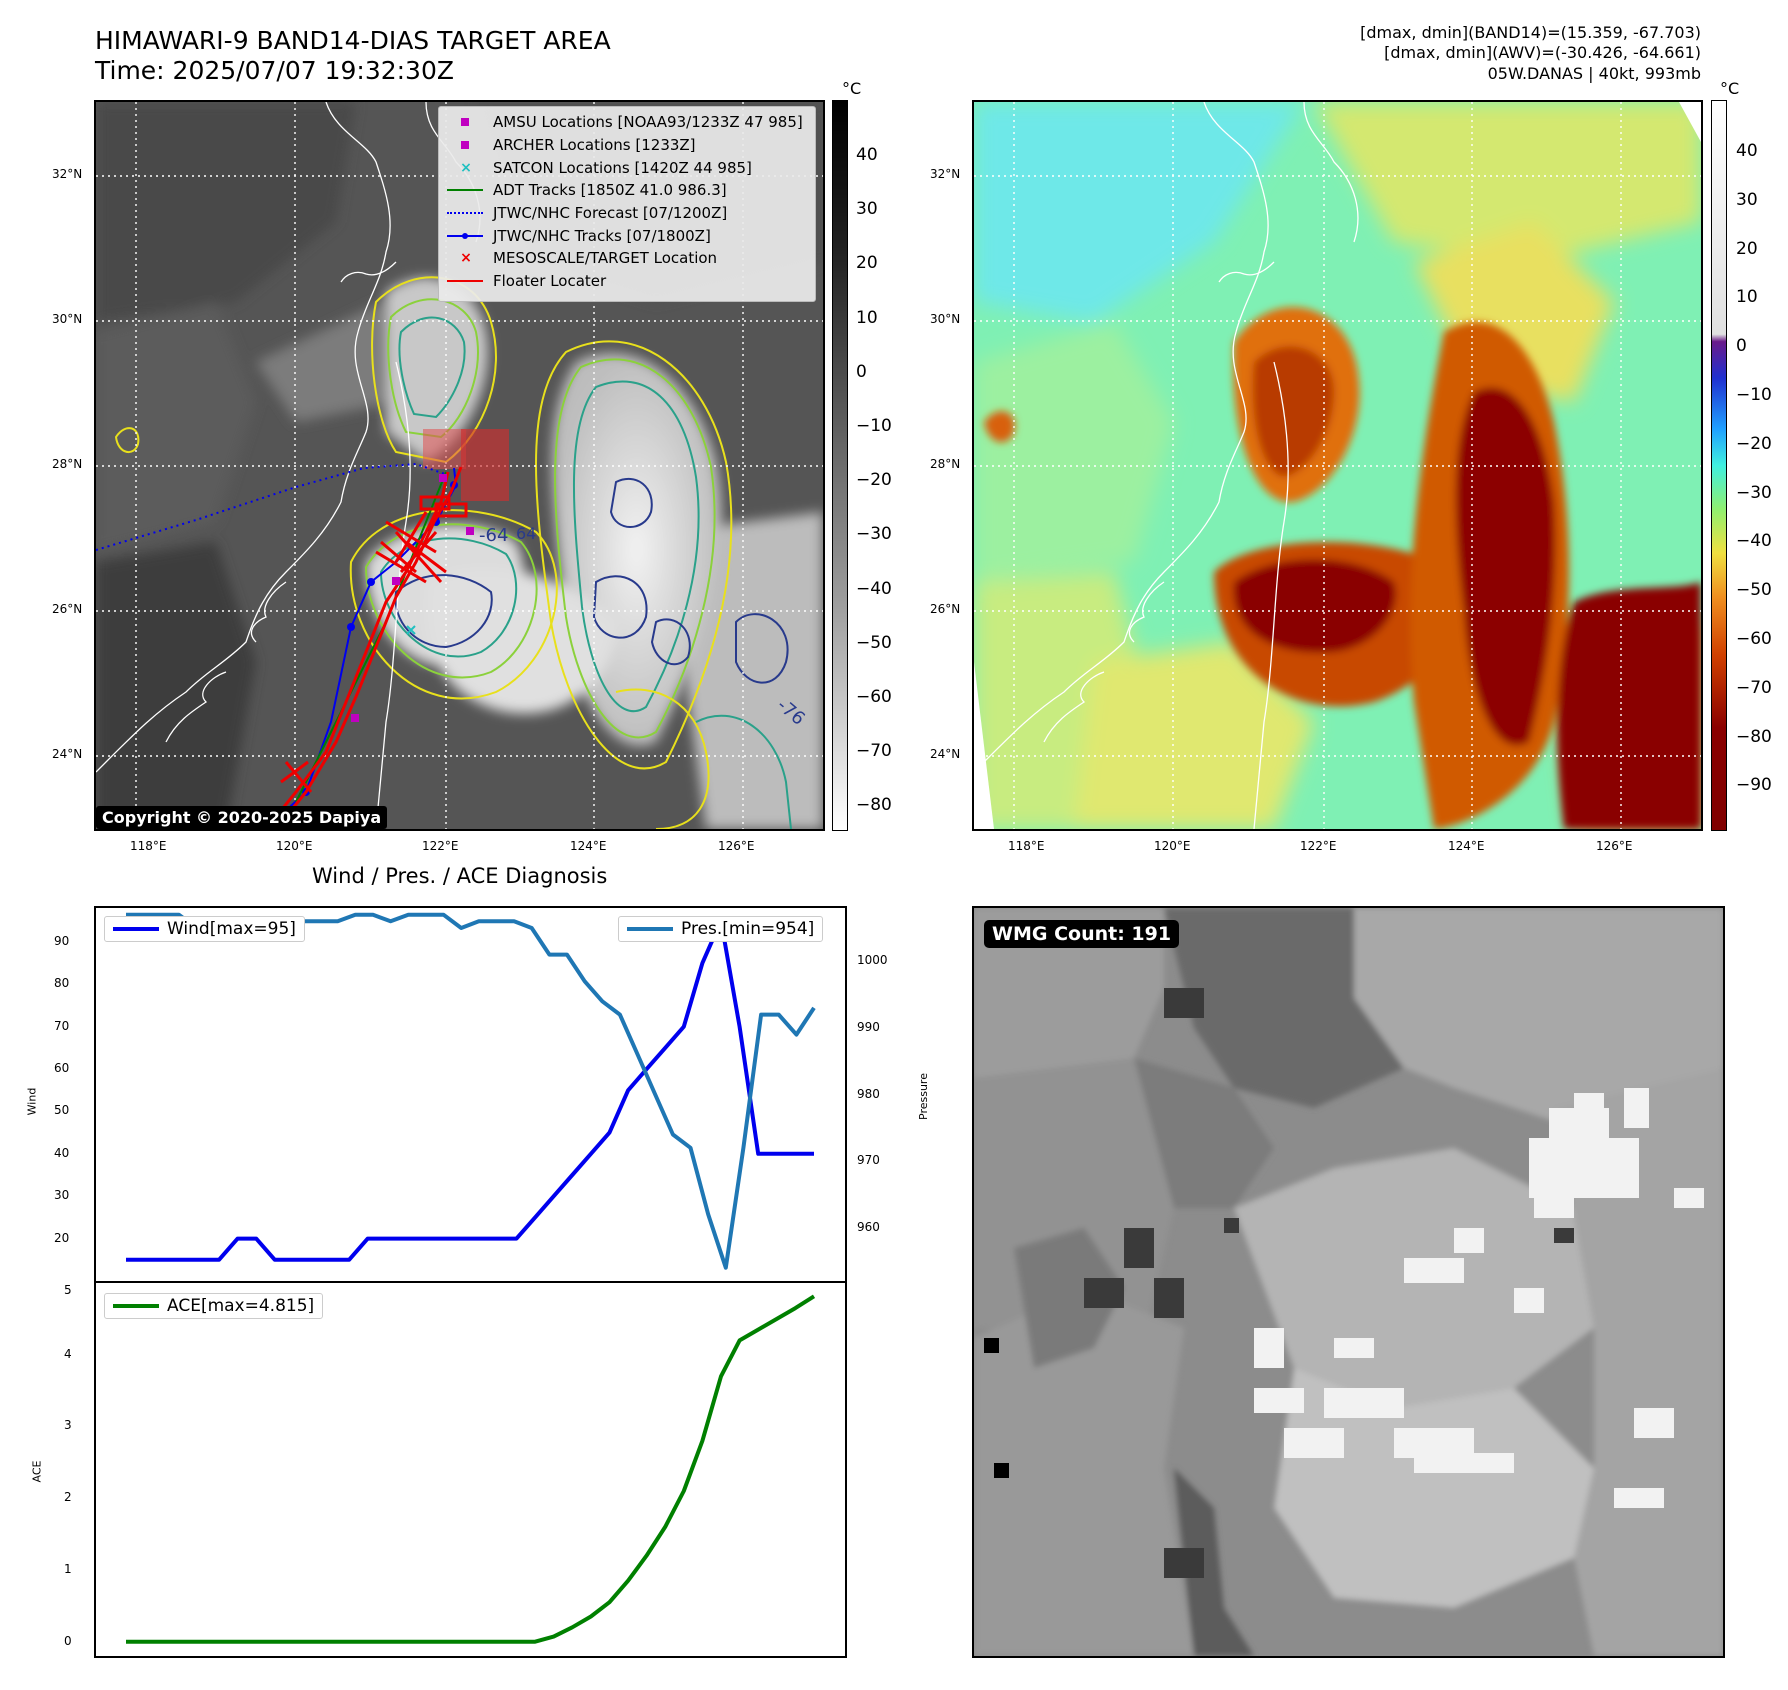 This screenshot has width=1788, height=1690. I want to click on ace-plot, so click(470, 1469).